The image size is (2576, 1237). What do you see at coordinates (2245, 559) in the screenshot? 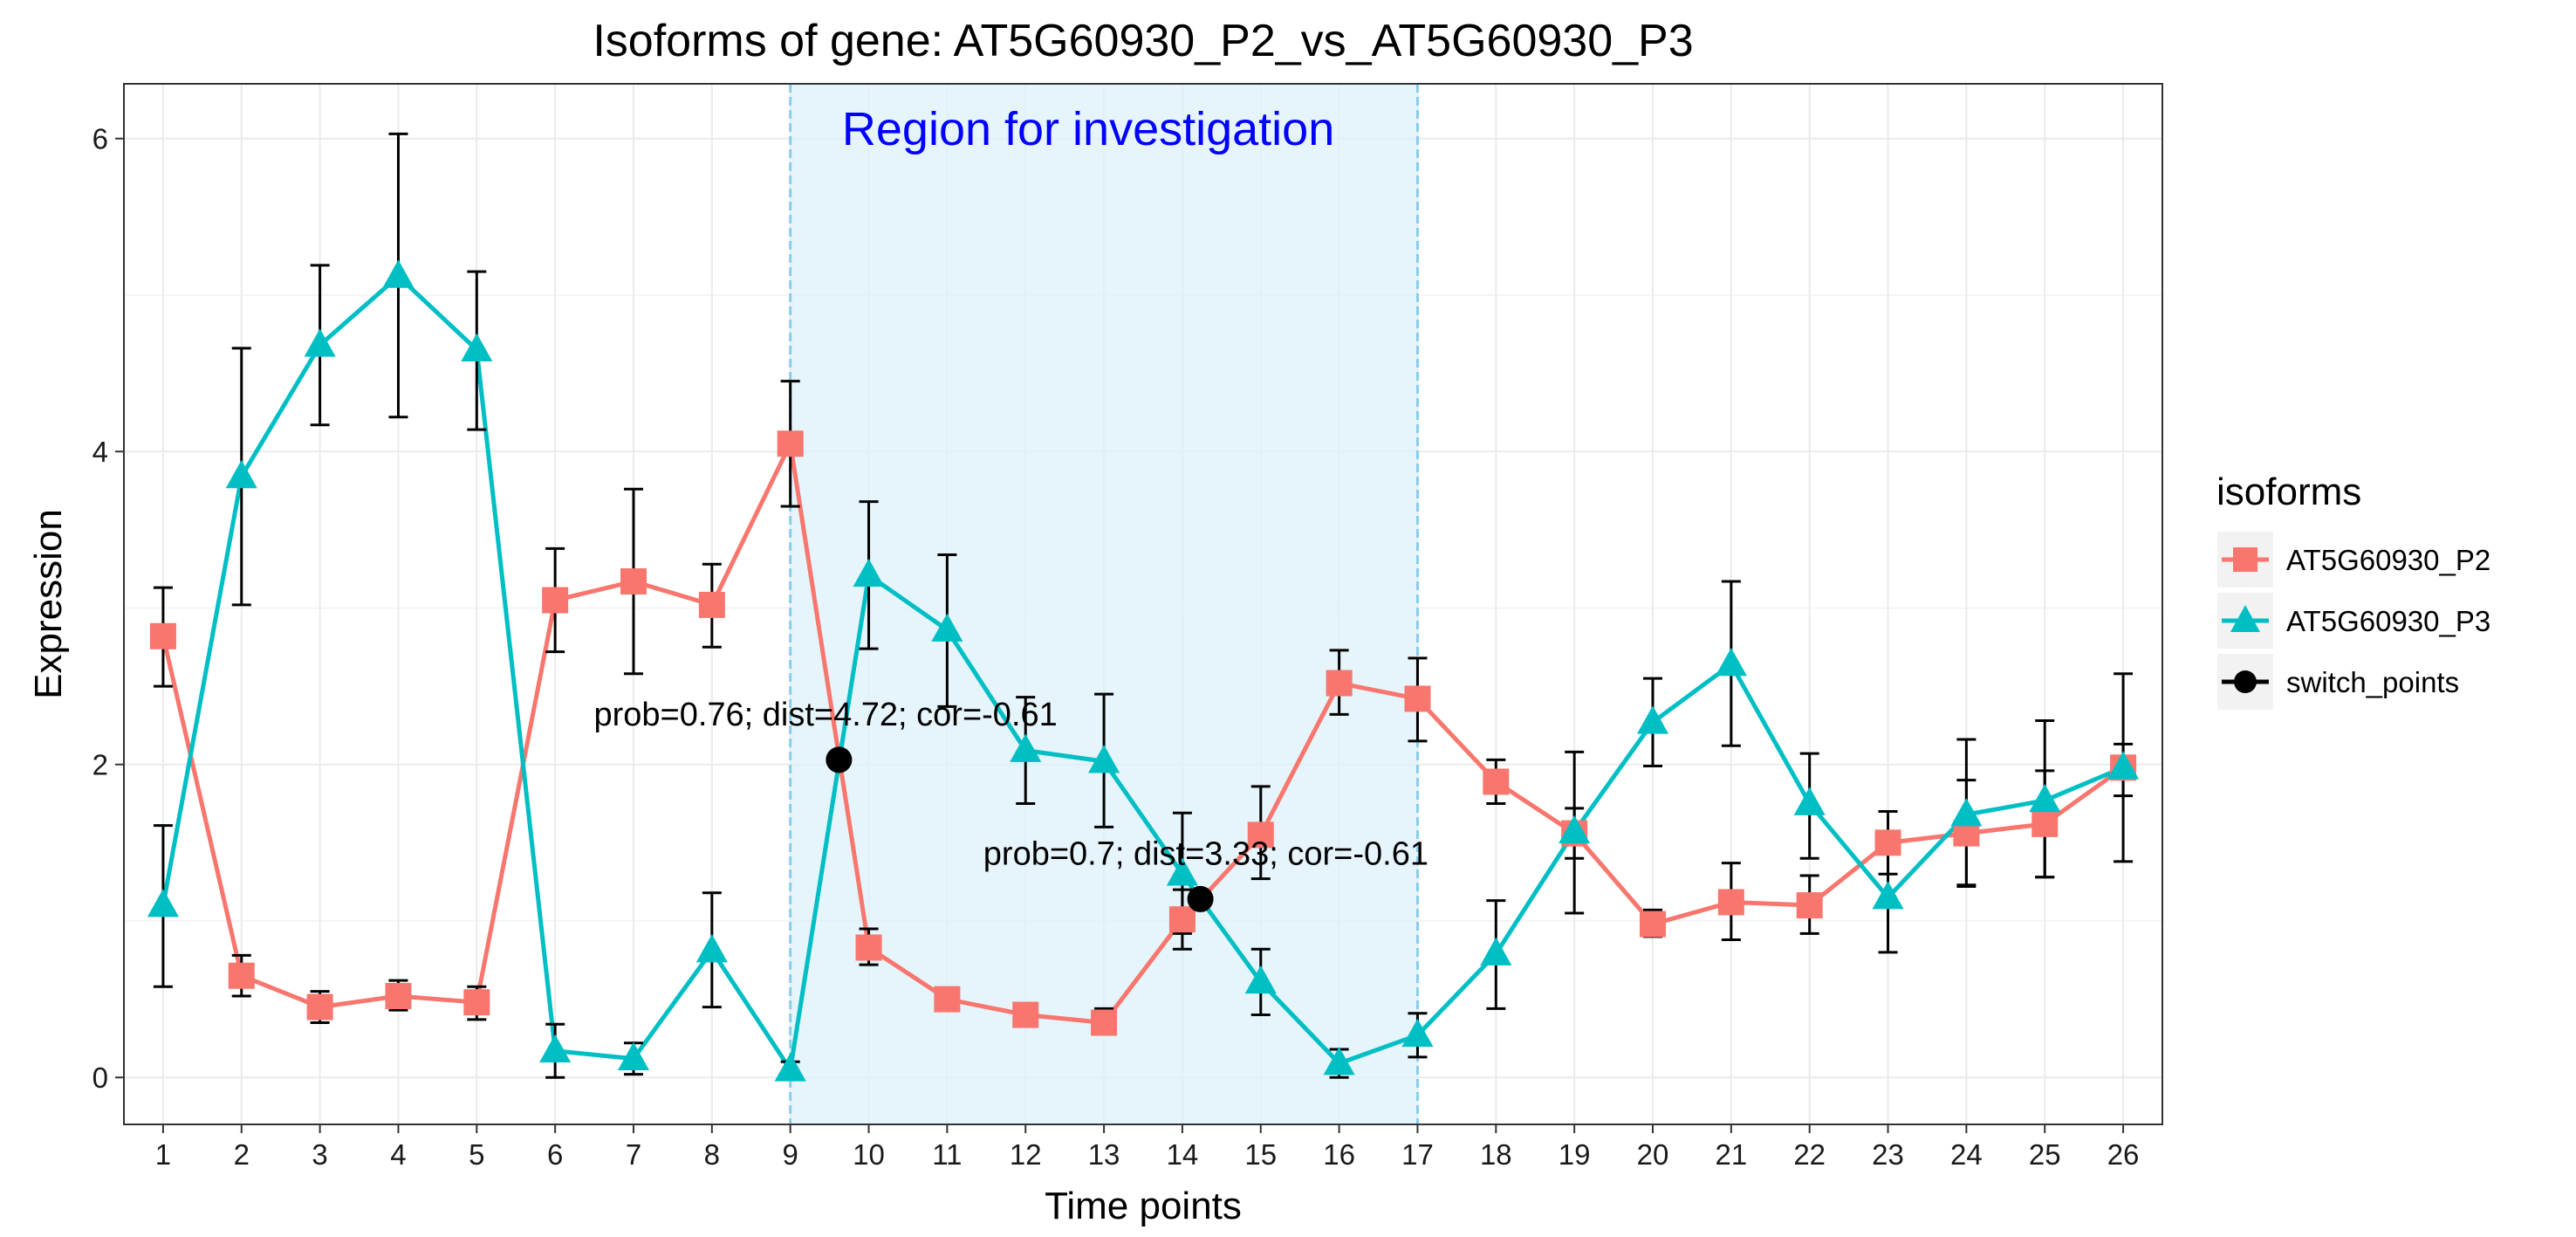
I see `legend-square-marker` at bounding box center [2245, 559].